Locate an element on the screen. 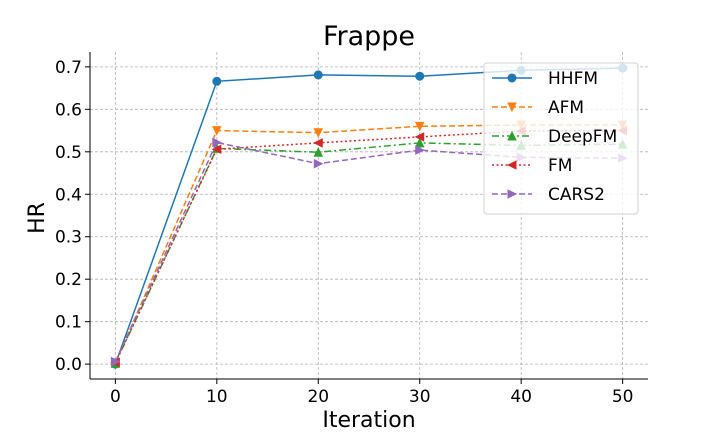  x-tick-label: 30 is located at coordinates (420, 397).